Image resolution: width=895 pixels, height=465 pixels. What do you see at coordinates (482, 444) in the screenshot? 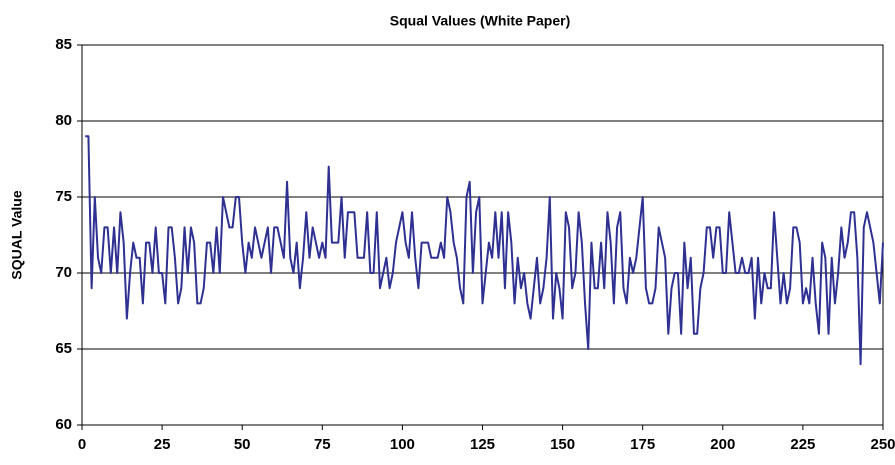
I see `x-tick-label: 125` at bounding box center [482, 444].